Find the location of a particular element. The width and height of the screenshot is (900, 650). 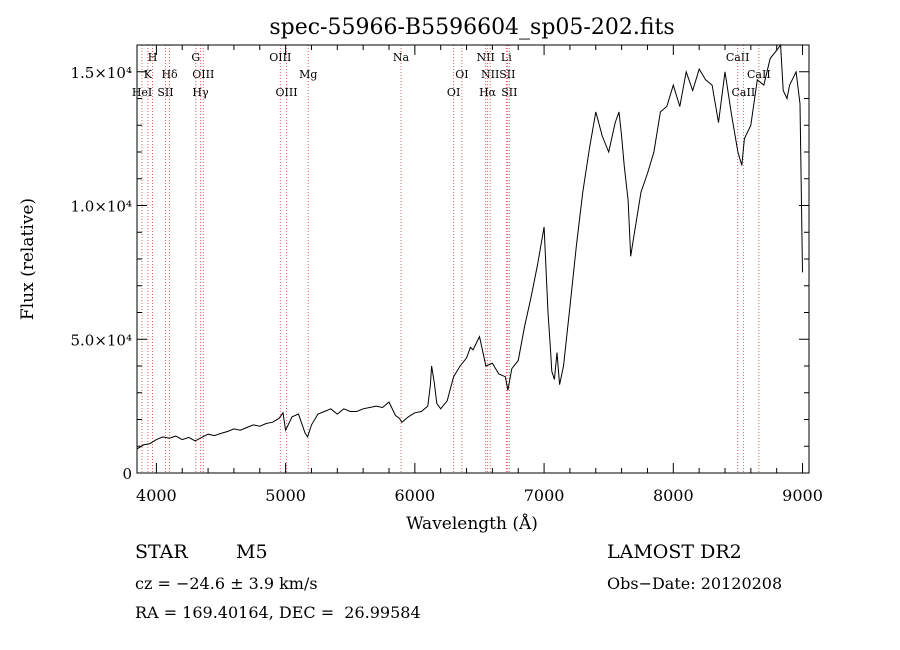

x-tick-label: 9000 is located at coordinates (802, 495).